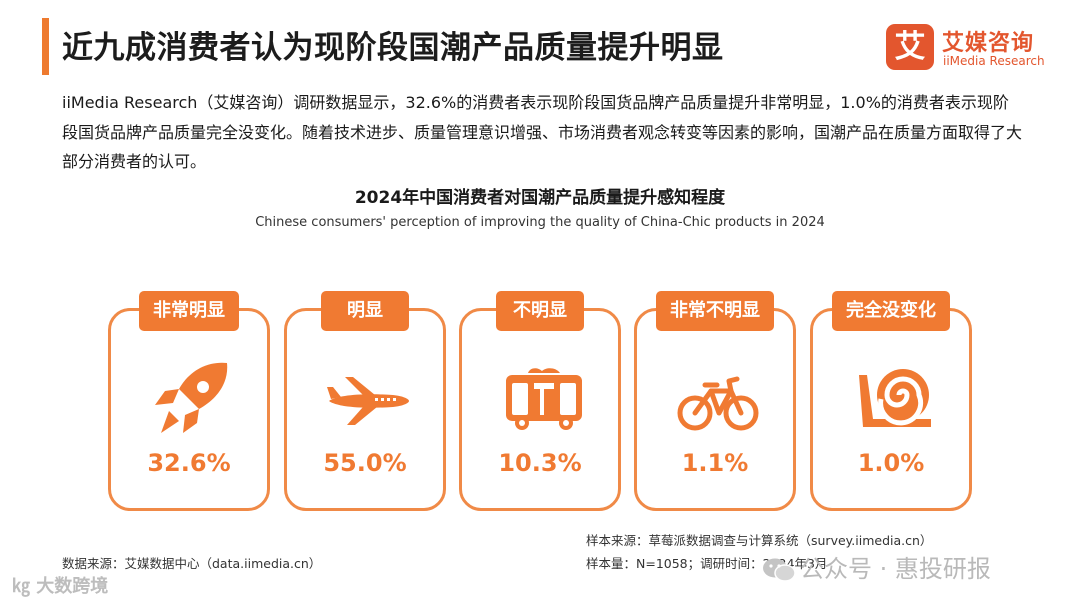 The height and width of the screenshot is (608, 1080). Describe the element at coordinates (910, 47) in the screenshot. I see `logo-mark: 艾` at that location.